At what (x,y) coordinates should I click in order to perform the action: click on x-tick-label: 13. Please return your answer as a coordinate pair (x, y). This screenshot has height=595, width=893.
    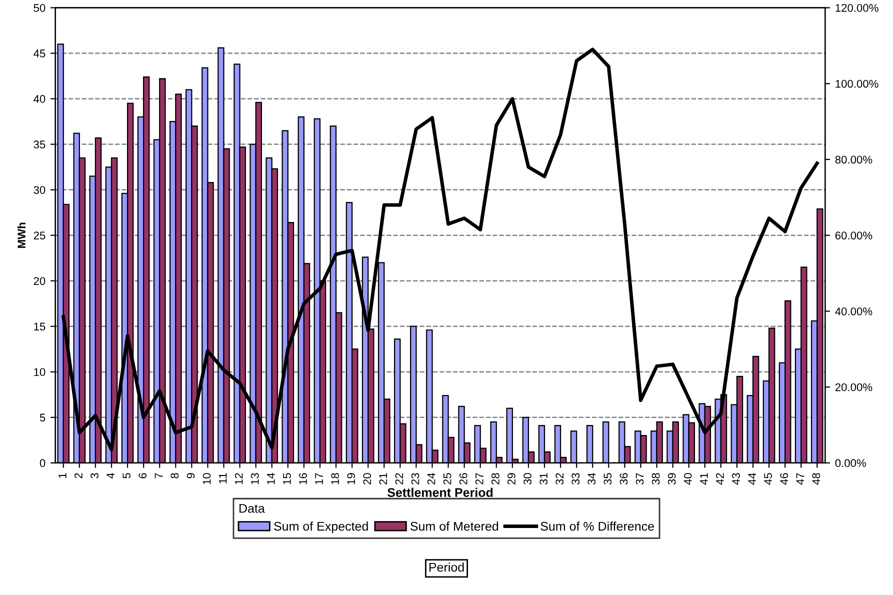
    Looking at the image, I should click on (254, 478).